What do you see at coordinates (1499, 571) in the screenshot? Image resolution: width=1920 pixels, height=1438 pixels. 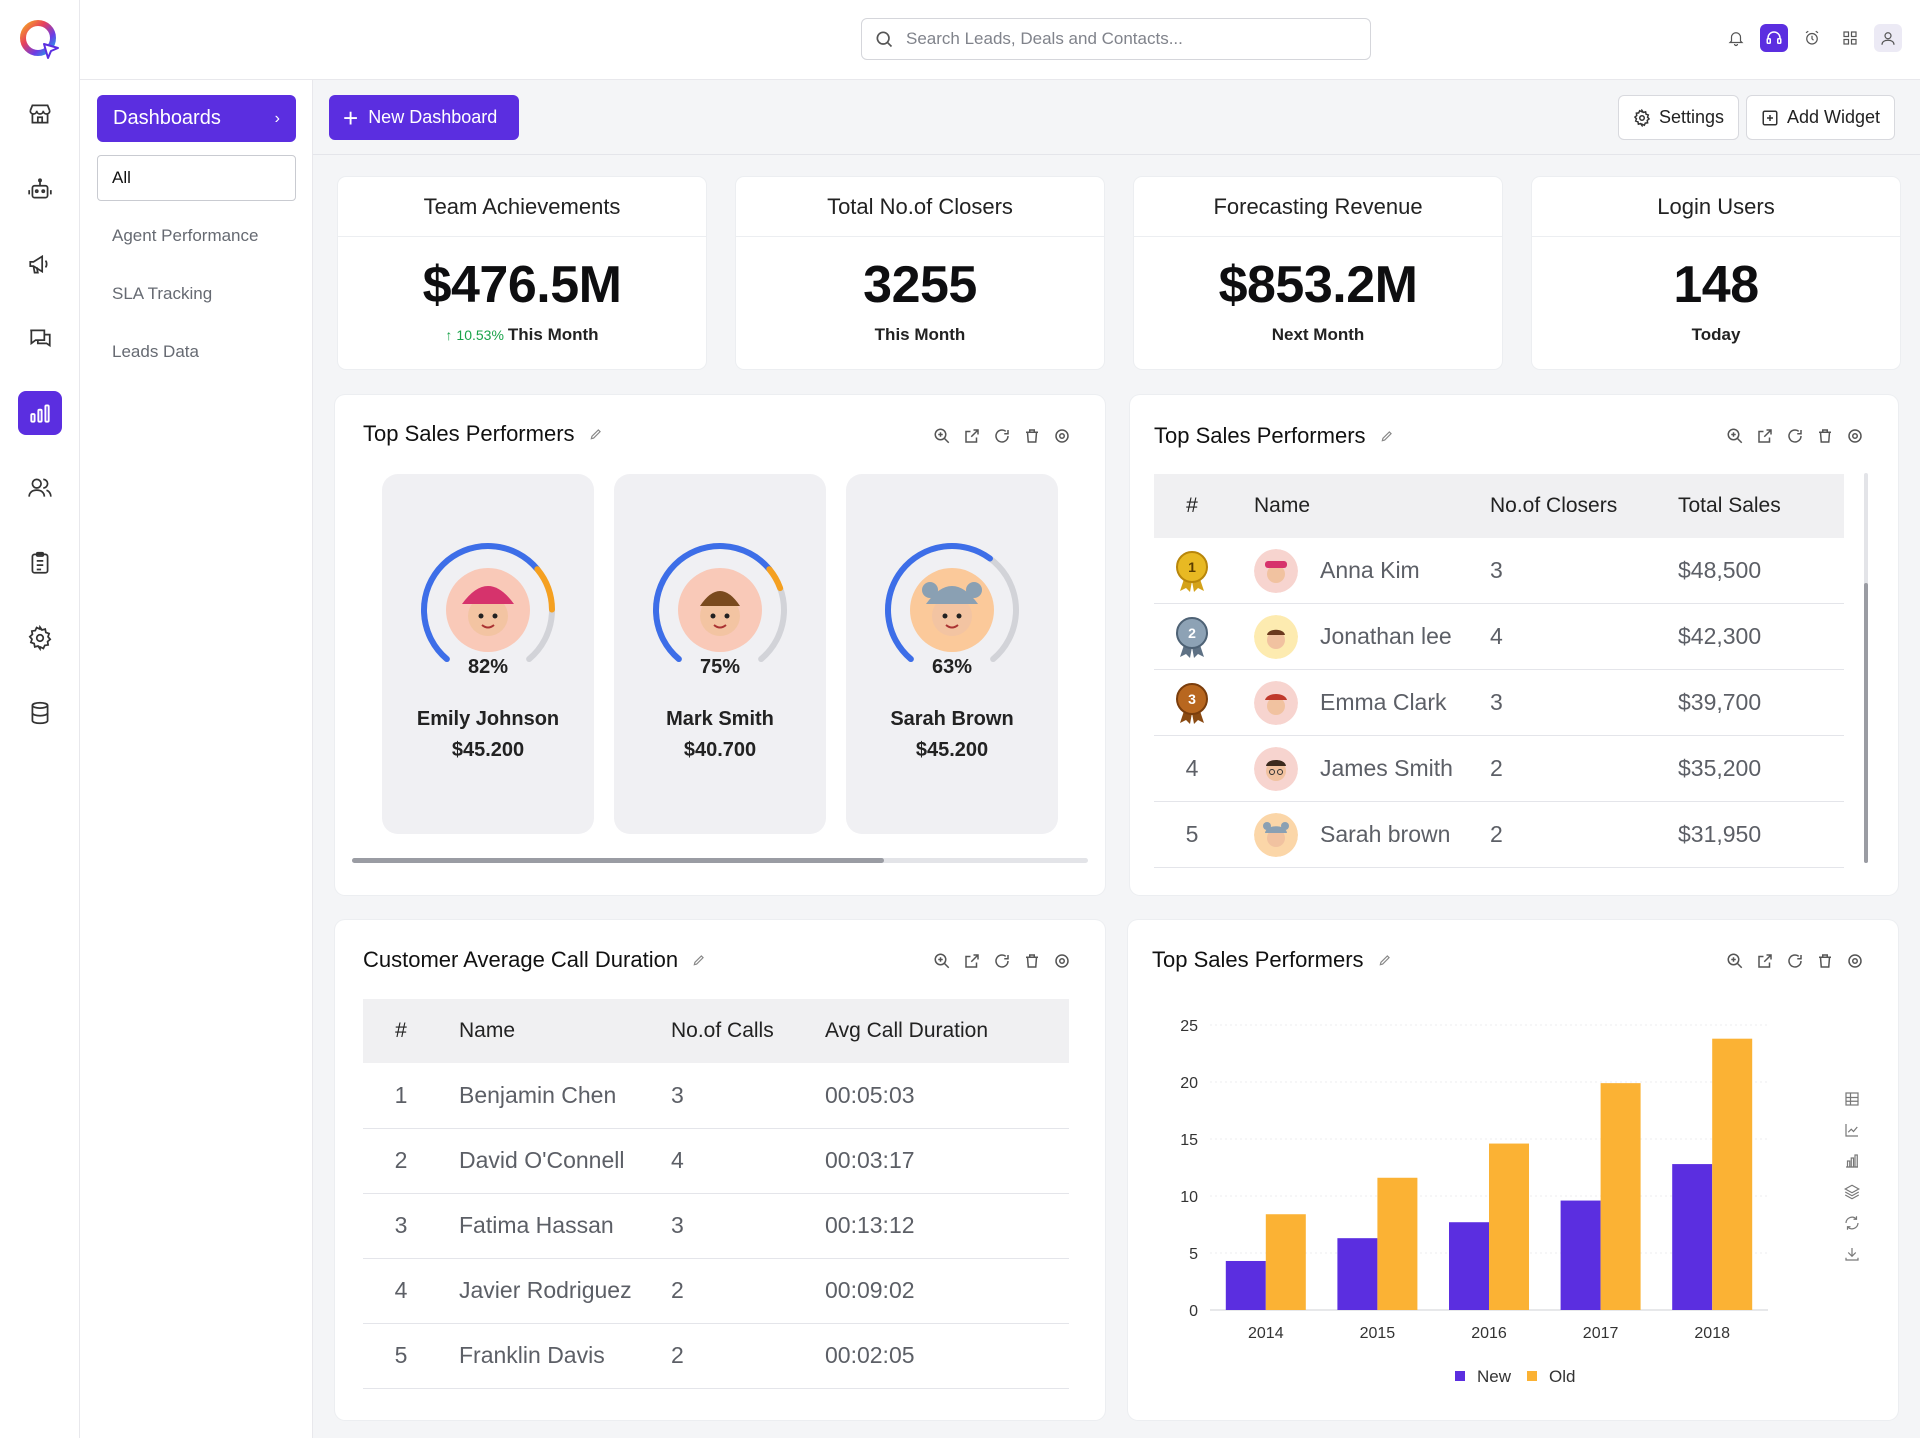 I see `table-row: 1 Anna Kim 3 $48,500` at bounding box center [1499, 571].